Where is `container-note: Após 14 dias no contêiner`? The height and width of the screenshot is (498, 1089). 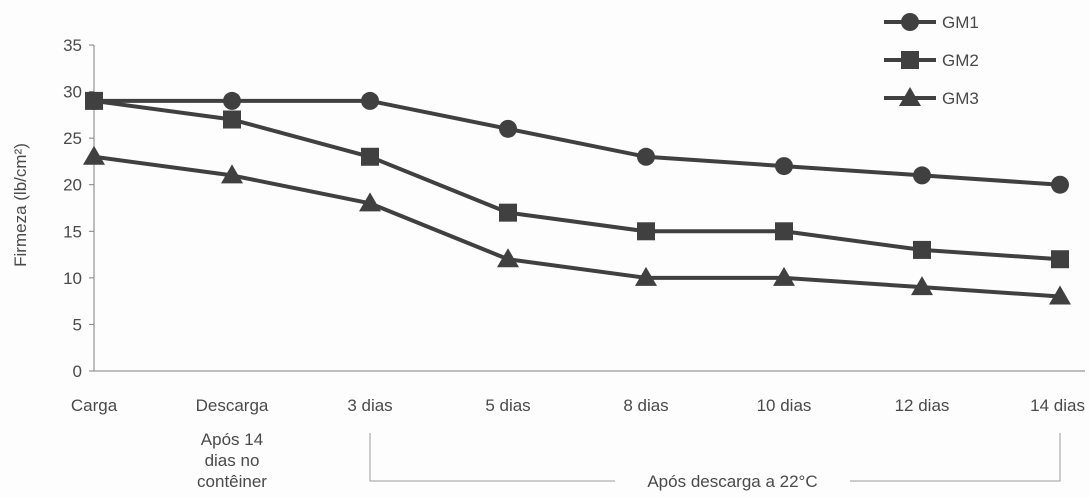
container-note: Após 14 dias no contêiner is located at coordinates (232, 460).